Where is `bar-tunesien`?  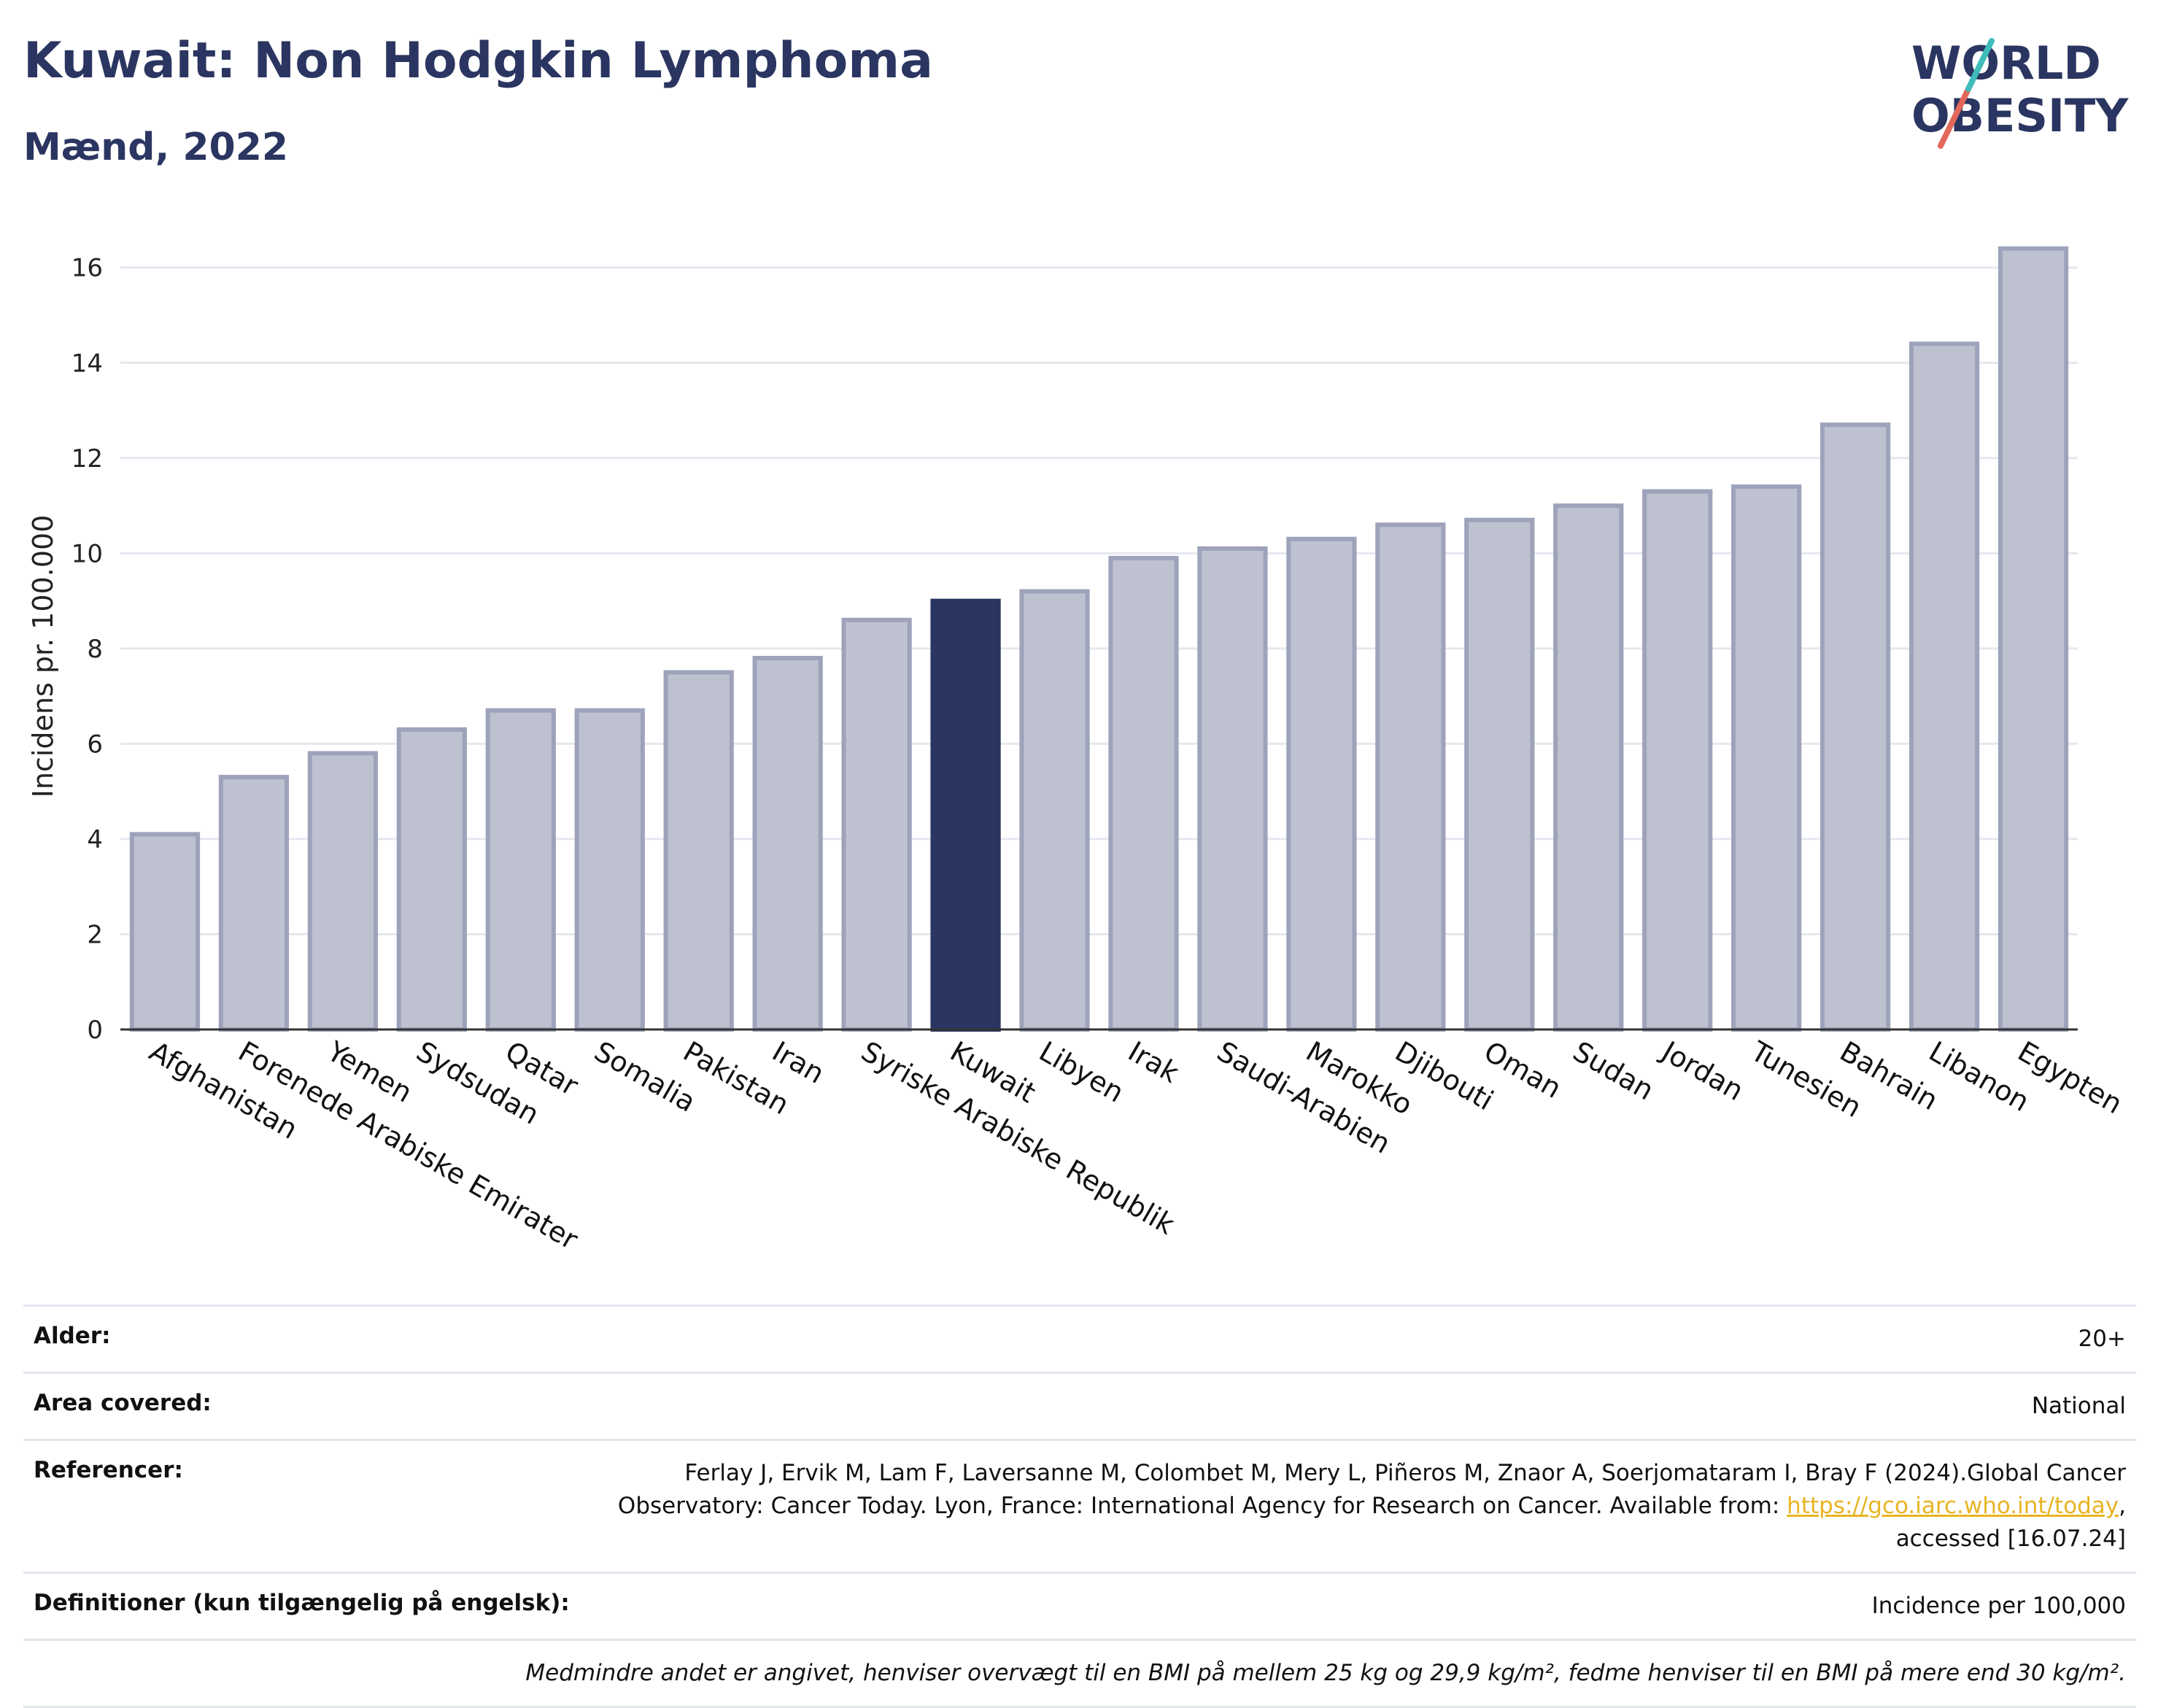 bar-tunesien is located at coordinates (1766, 758).